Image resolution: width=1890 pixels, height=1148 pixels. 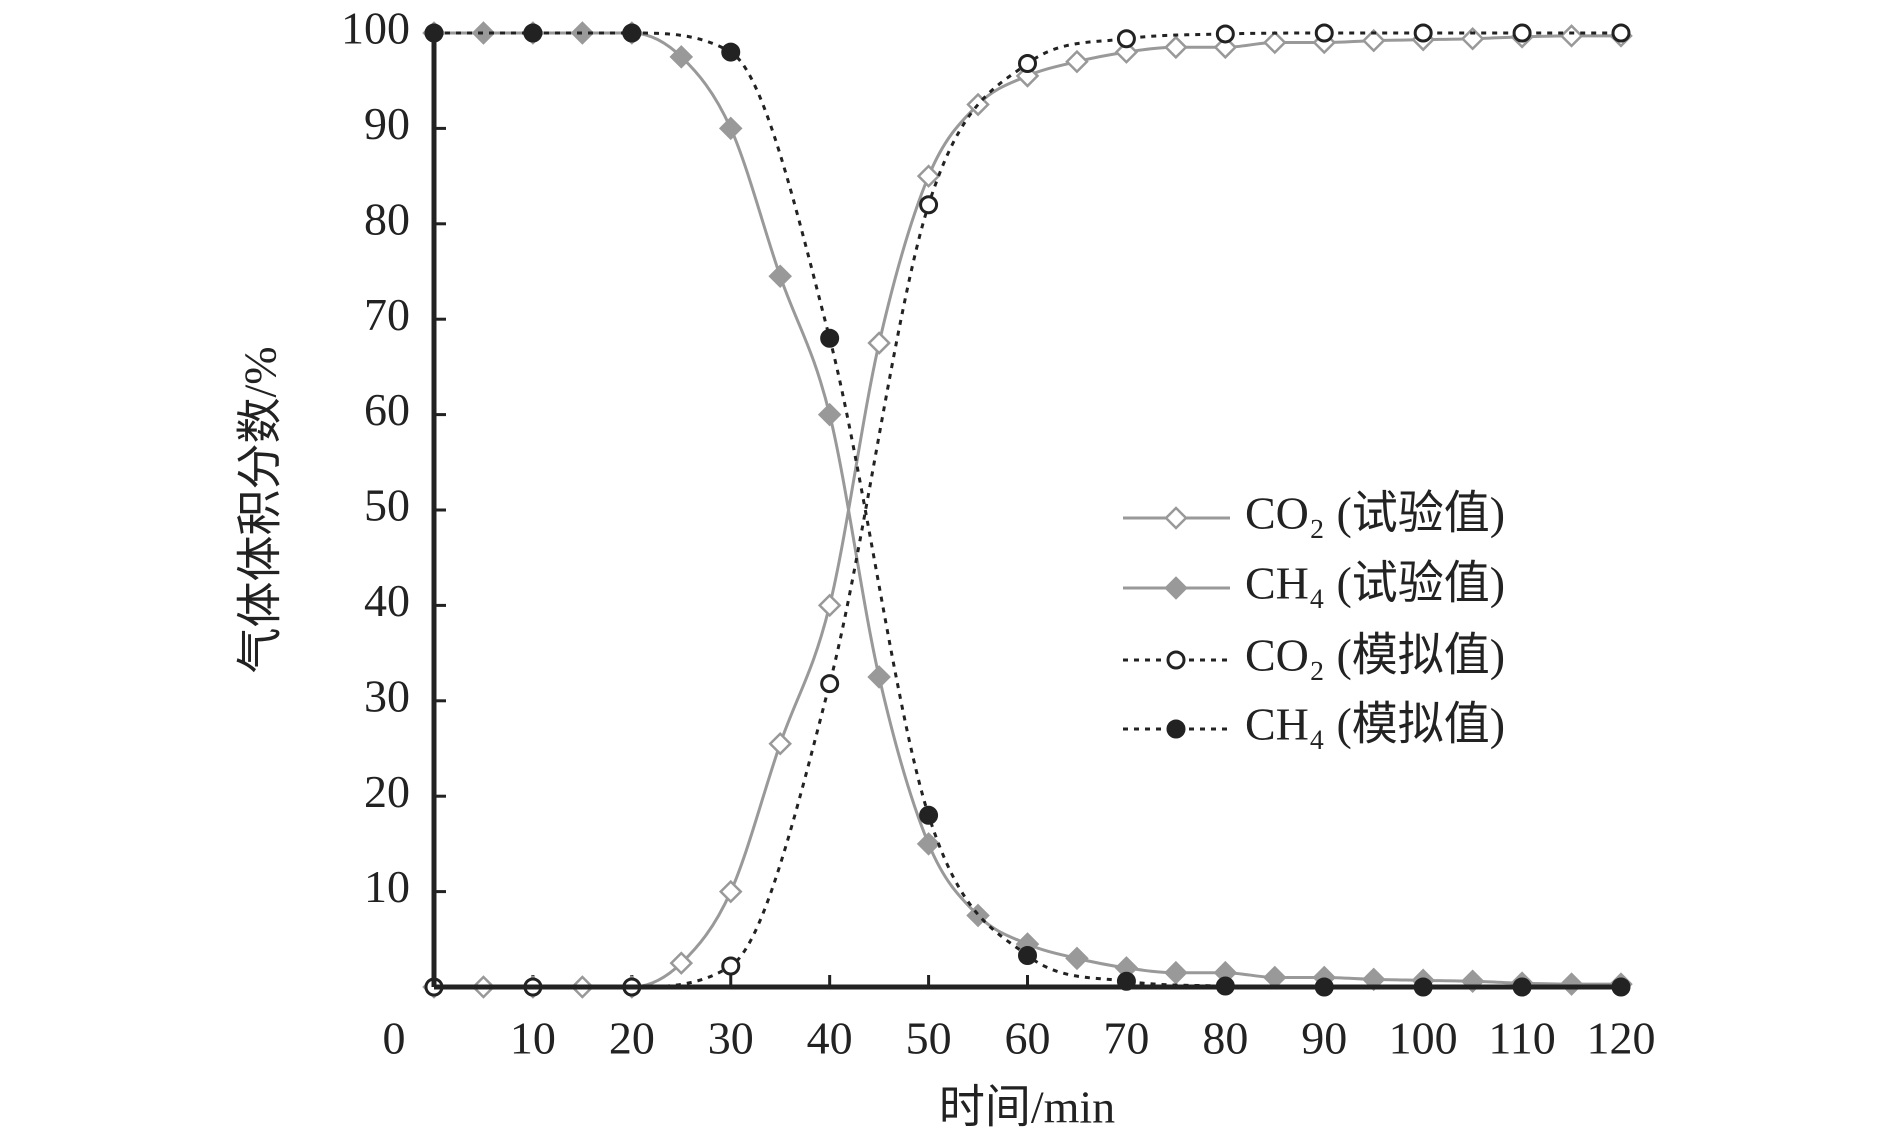 What do you see at coordinates (387, 314) in the screenshot?
I see `y-tick-label: 70` at bounding box center [387, 314].